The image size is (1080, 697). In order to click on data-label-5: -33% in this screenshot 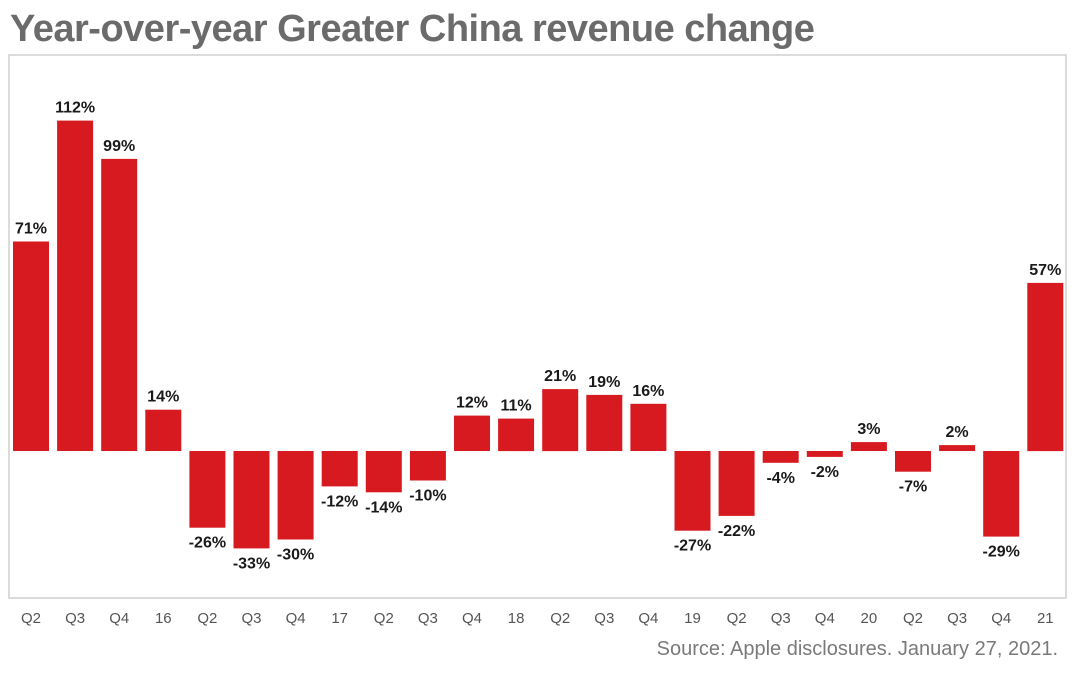, I will do `click(251, 563)`.